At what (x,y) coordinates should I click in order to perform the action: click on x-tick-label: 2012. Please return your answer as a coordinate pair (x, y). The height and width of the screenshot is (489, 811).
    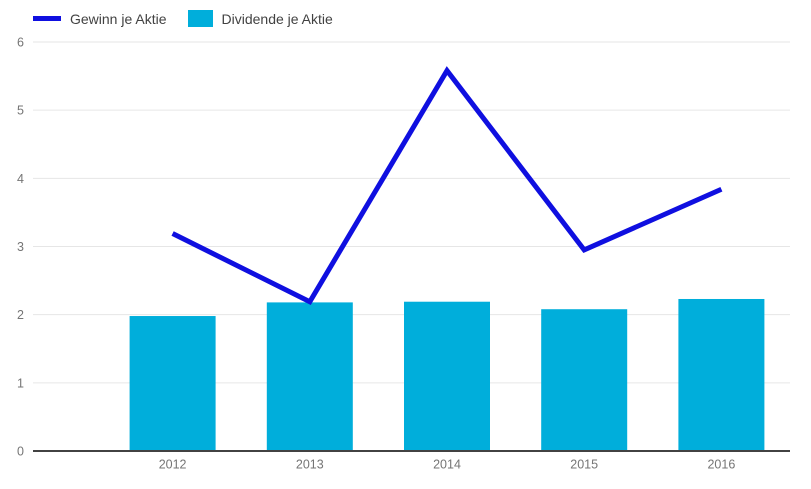
    Looking at the image, I should click on (173, 465).